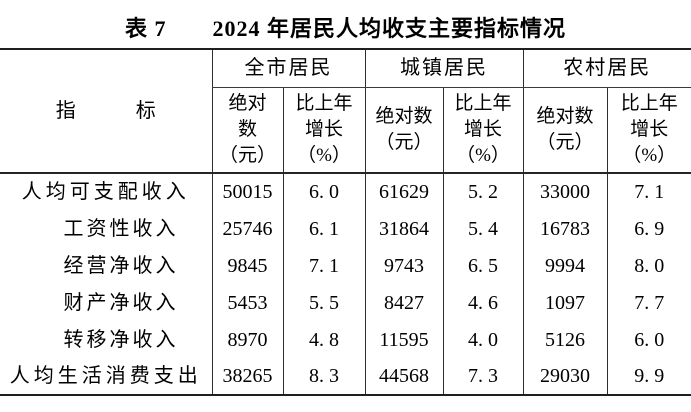 The width and height of the screenshot is (691, 412). What do you see at coordinates (564, 376) in the screenshot?
I see `value-cell: 29030` at bounding box center [564, 376].